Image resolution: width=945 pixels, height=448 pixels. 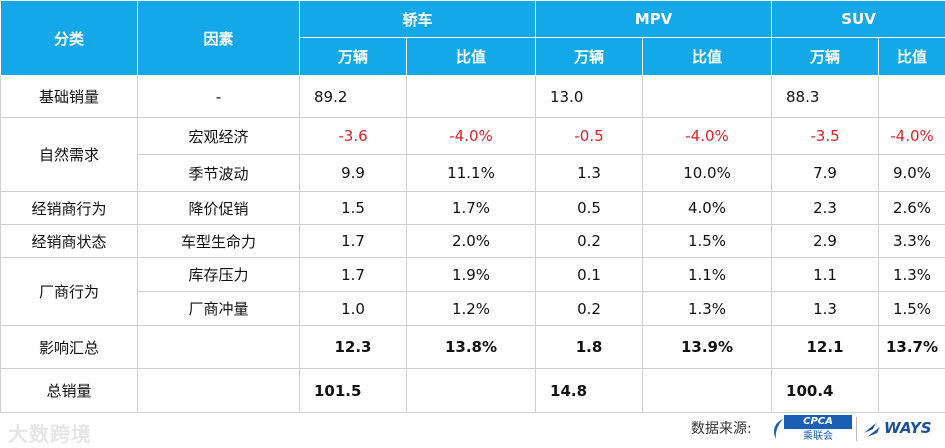 I want to click on cpca-logo: CPCA 乘联会, so click(x=811, y=429).